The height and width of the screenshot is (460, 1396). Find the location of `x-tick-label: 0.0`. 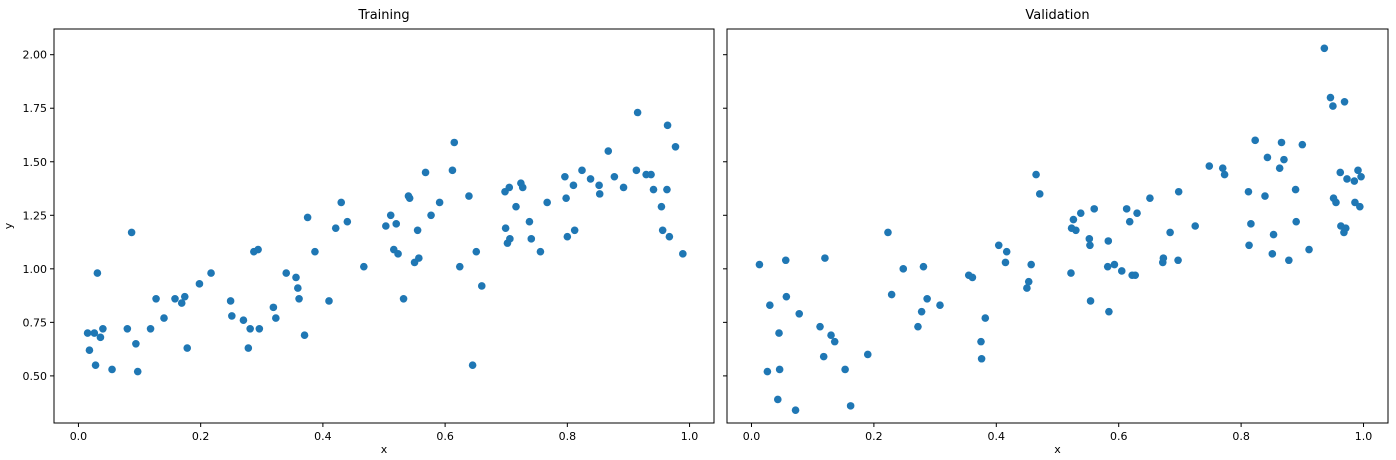

x-tick-label: 0.0 is located at coordinates (79, 436).